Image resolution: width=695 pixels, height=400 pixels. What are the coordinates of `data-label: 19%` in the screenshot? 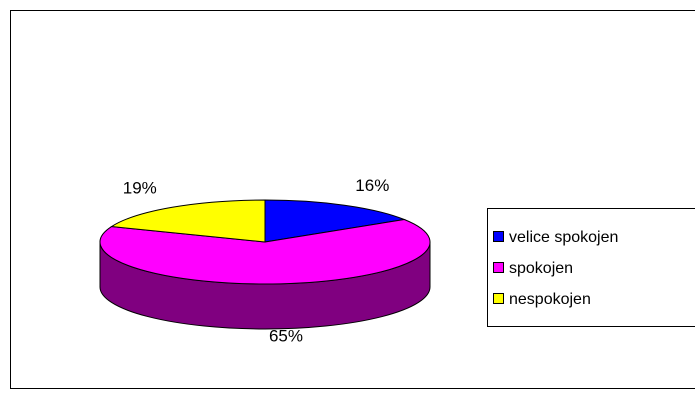 It's located at (140, 188).